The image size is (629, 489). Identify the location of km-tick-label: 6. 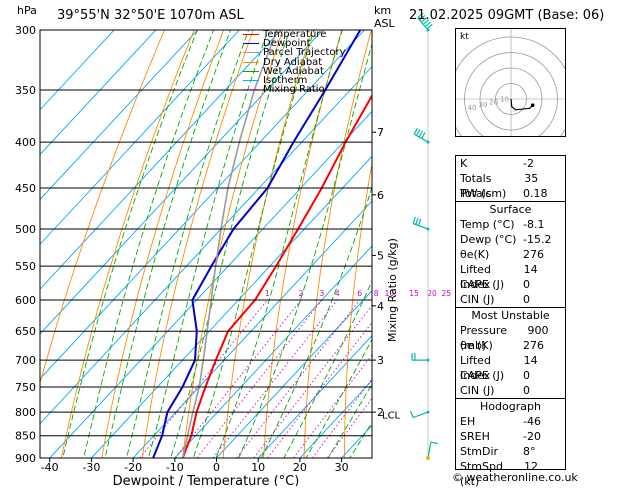
(380, 195).